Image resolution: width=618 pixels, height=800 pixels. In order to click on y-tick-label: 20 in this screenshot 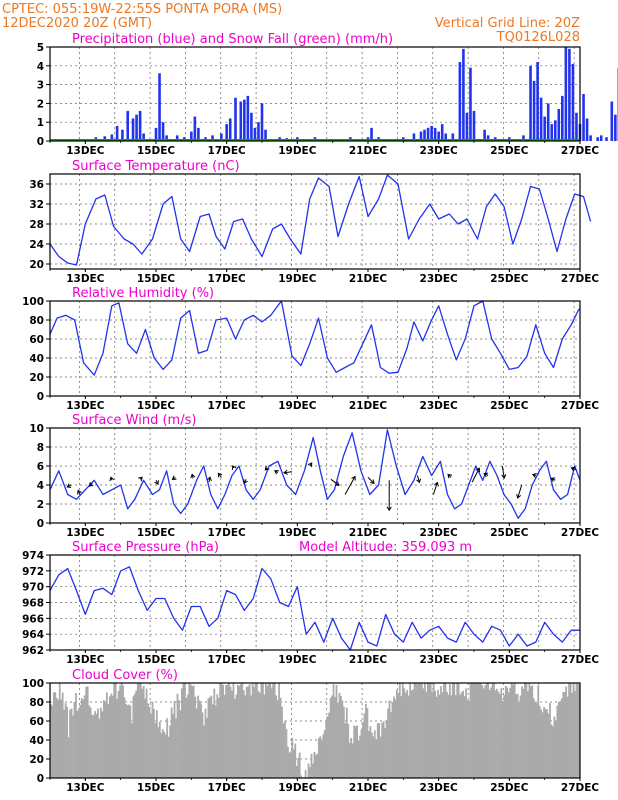, I will do `click(36, 760)`.